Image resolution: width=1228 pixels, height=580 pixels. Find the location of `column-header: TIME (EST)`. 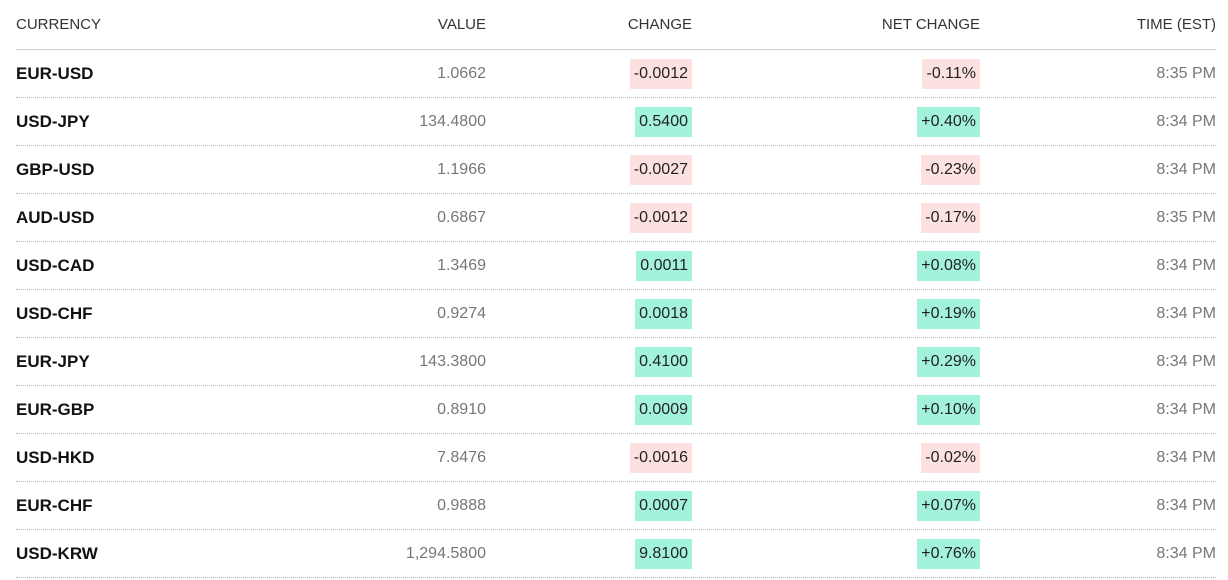

column-header: TIME (EST) is located at coordinates (1176, 24).